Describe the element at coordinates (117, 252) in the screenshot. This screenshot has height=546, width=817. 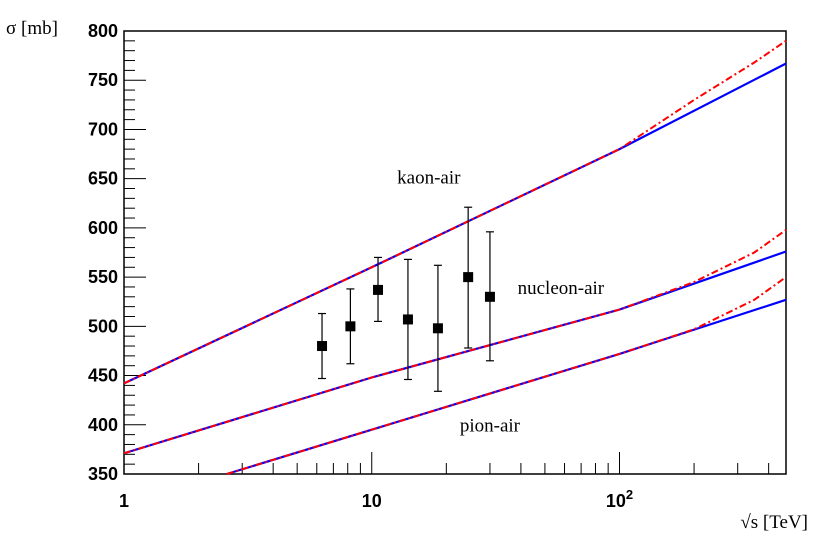
I see `y-axis: 350 400 450 500 550 600 650 700 750 800` at that location.